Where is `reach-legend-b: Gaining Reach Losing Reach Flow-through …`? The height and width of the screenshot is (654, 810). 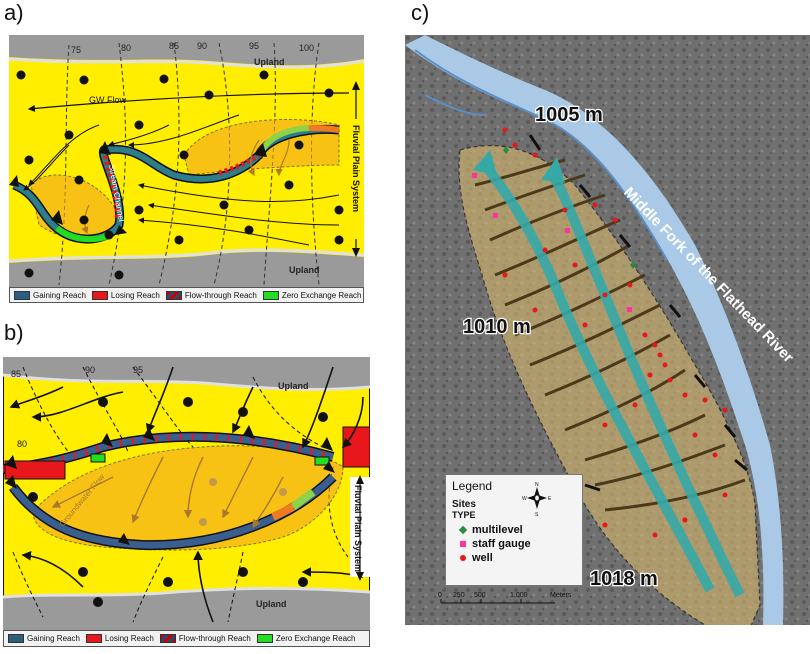
reach-legend-b: Gaining Reach Losing Reach Flow-through … is located at coordinates (186, 638).